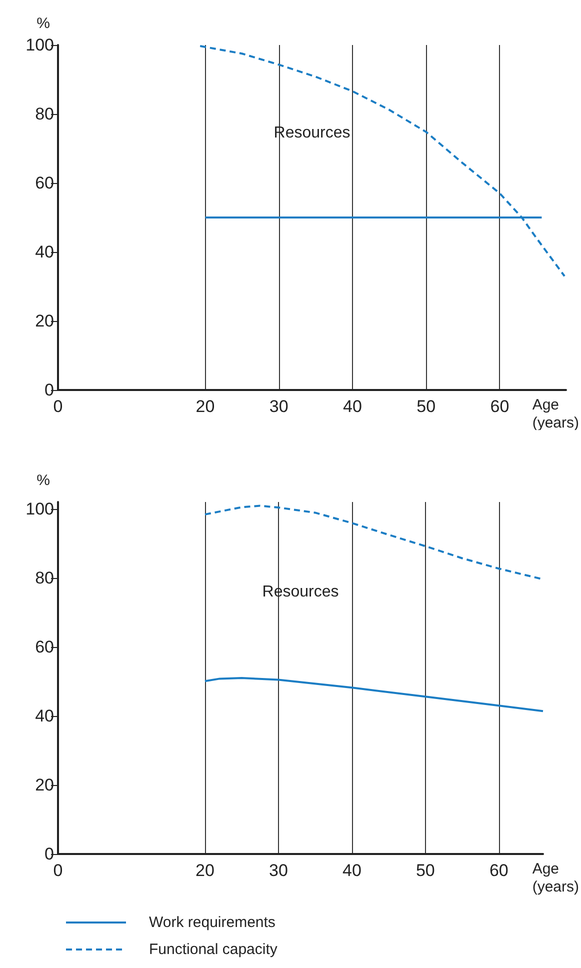 The image size is (581, 968). I want to click on legend-label: Functional capacity, so click(213, 949).